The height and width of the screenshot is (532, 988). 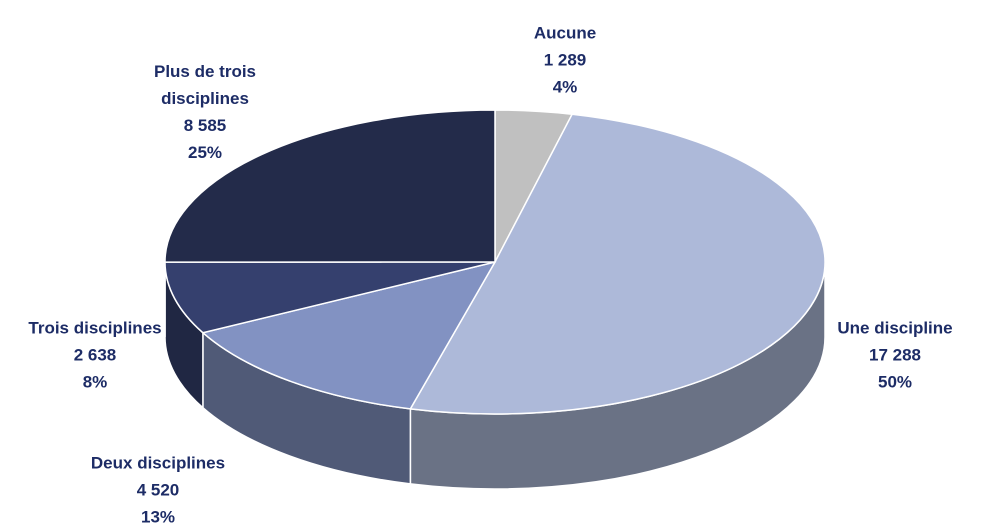 I want to click on value-label: 2 638, so click(x=95, y=355).